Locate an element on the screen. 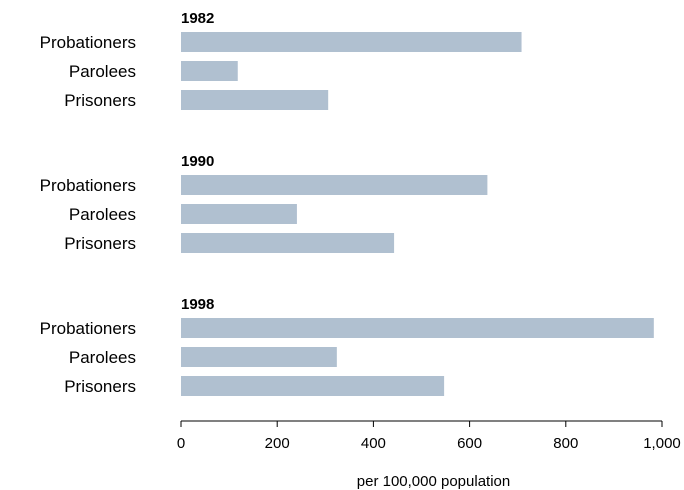 Image resolution: width=684 pixels, height=490 pixels. bar-1990-prisoners is located at coordinates (288, 243).